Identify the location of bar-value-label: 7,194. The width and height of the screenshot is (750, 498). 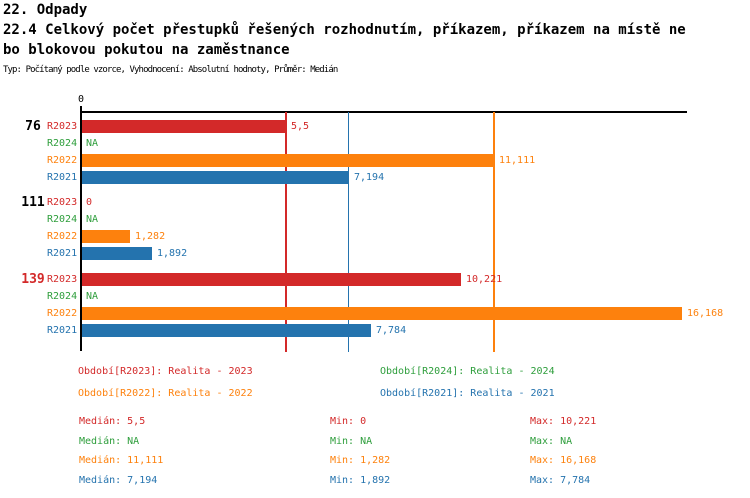
(369, 177).